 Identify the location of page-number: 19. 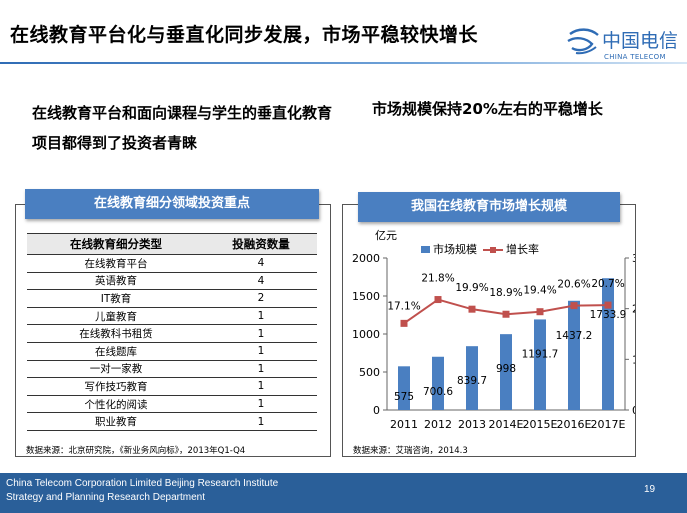
(650, 489).